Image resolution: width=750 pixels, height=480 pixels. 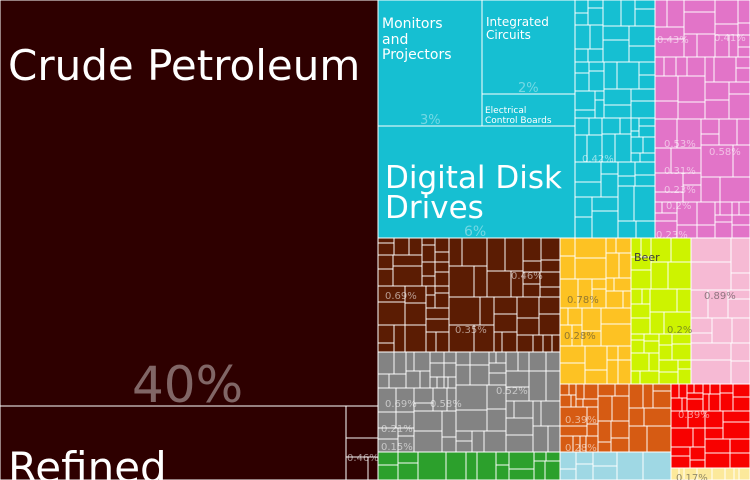 I want to click on value-label-13: 0.78%, so click(x=583, y=300).